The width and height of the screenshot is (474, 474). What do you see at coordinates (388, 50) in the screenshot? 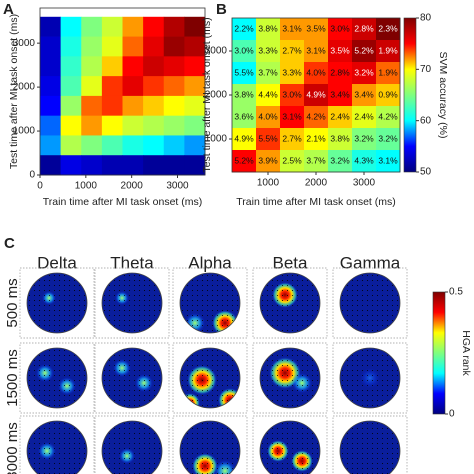
I see `cell-label: 1.9%` at bounding box center [388, 50].